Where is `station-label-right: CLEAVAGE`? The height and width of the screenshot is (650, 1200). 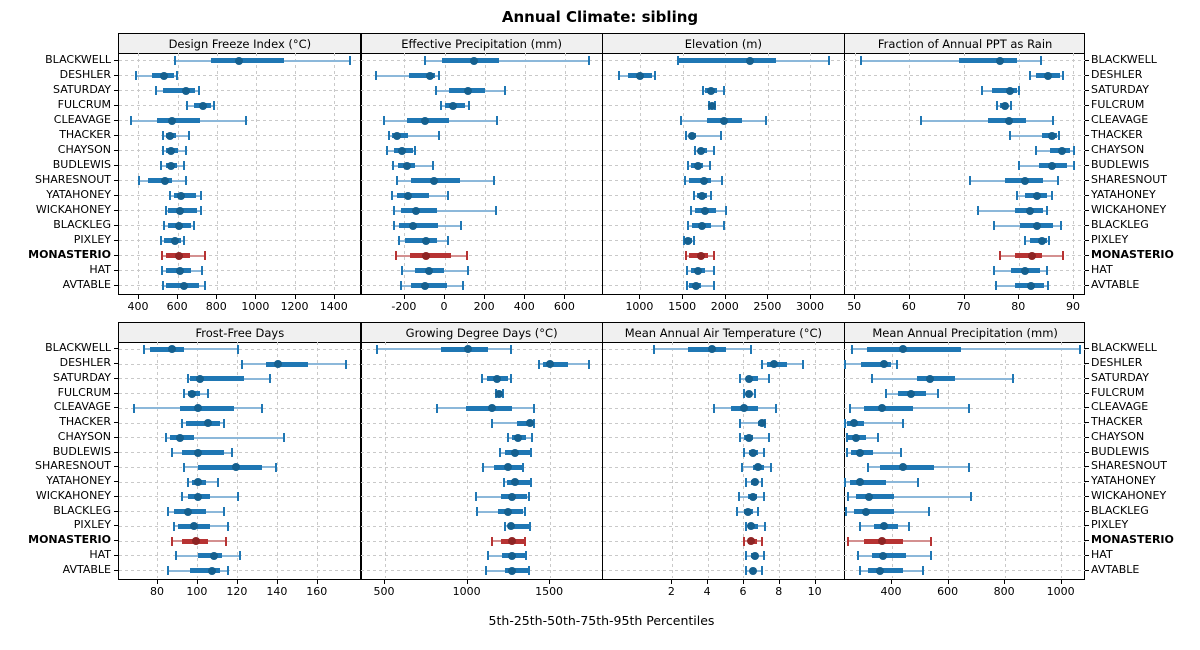 station-label-right: CLEAVAGE is located at coordinates (1120, 119).